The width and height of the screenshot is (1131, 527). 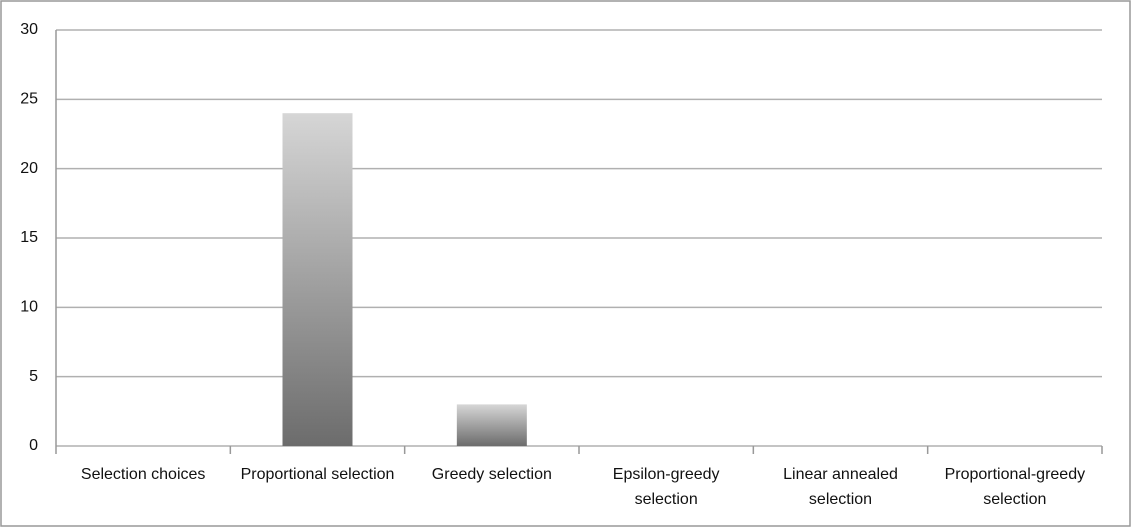 What do you see at coordinates (29, 237) in the screenshot?
I see `y-tick-label: 15` at bounding box center [29, 237].